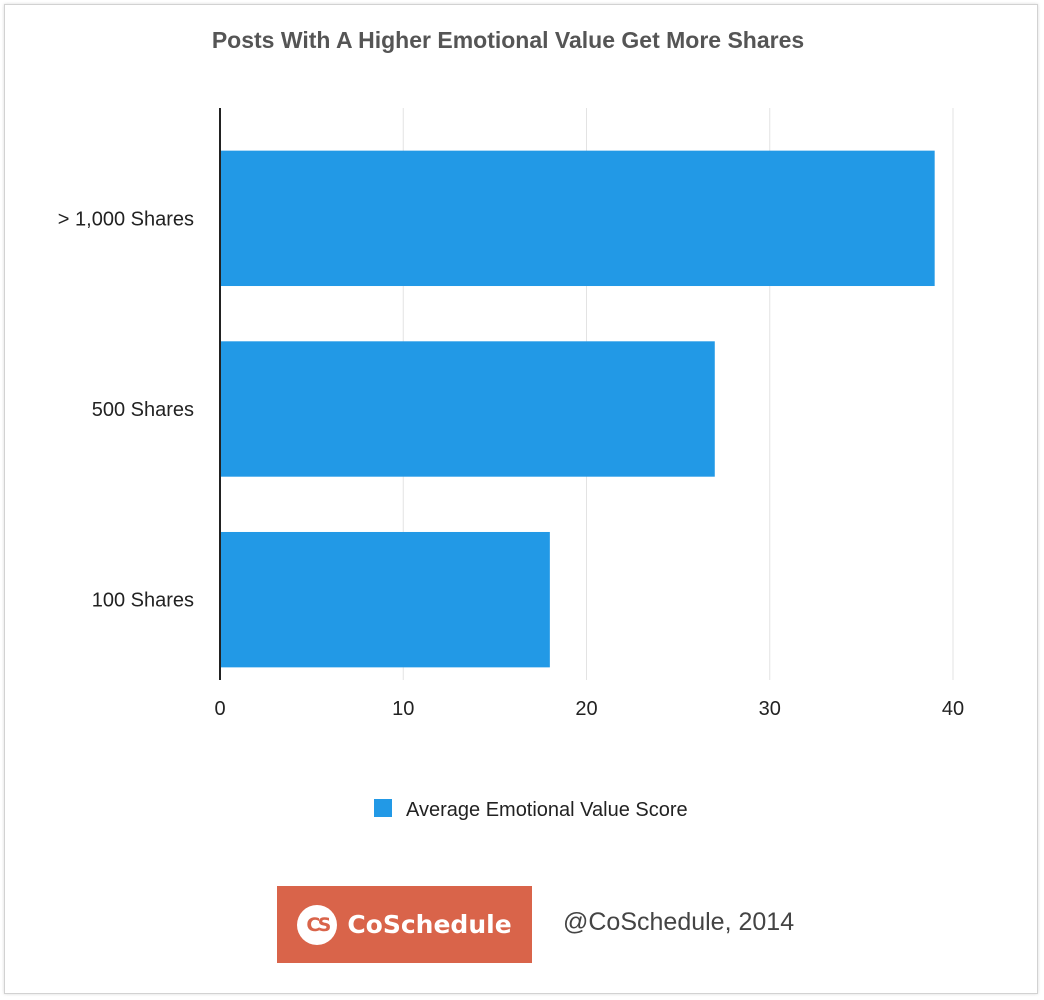 The width and height of the screenshot is (1044, 1000). What do you see at coordinates (126, 219) in the screenshot?
I see `category-label: > 1,000 Shares` at bounding box center [126, 219].